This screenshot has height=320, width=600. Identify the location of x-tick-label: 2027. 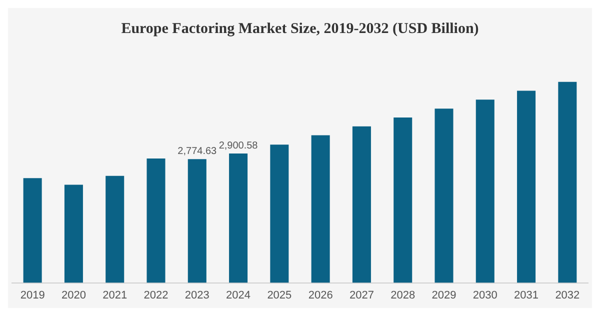
(361, 295).